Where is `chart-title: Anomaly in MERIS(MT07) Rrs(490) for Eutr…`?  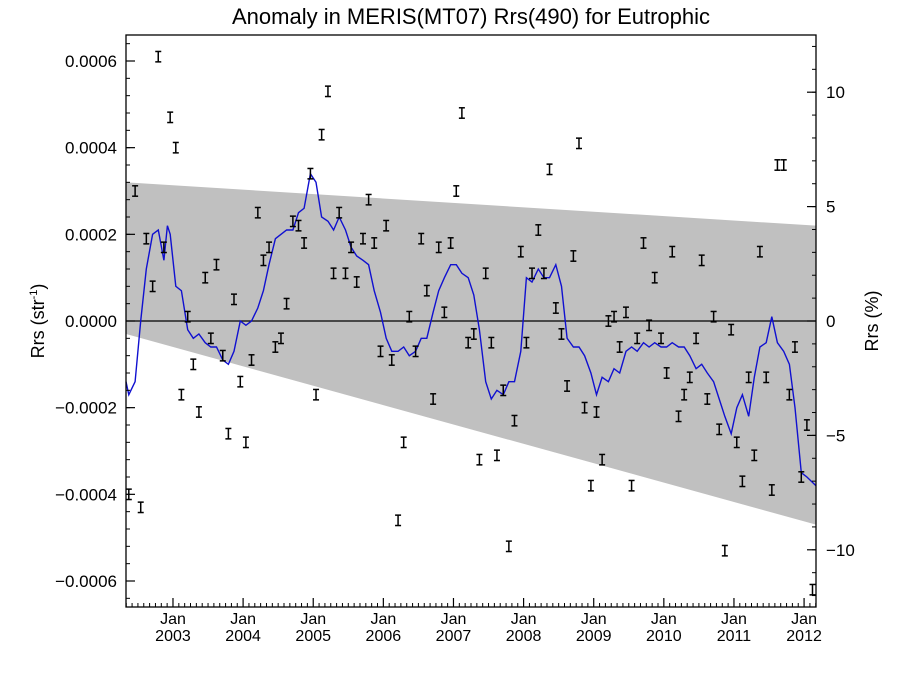
chart-title: Anomaly in MERIS(MT07) Rrs(490) for Eutr… is located at coordinates (471, 16).